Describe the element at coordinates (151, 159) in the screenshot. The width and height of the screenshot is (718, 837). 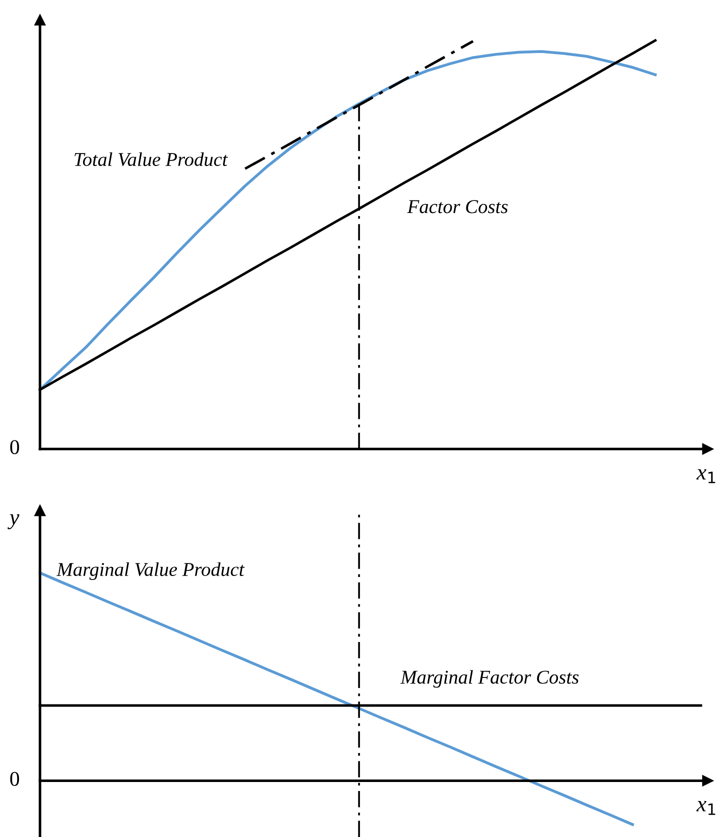
I see `series-label: Total Value Product` at that location.